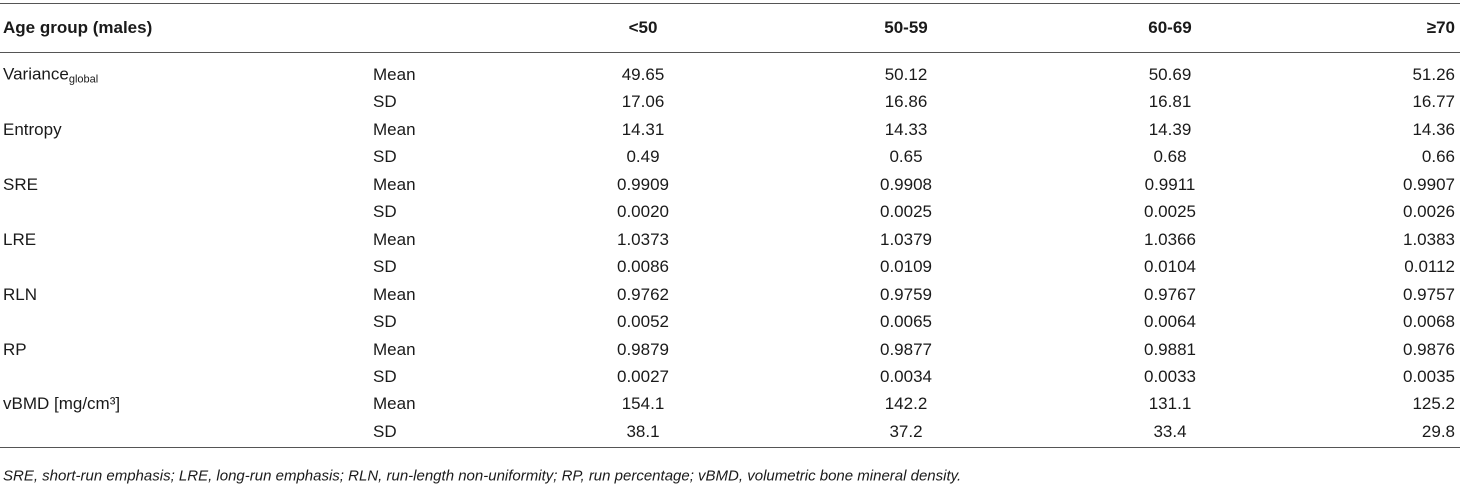 Image resolution: width=1460 pixels, height=487 pixels. What do you see at coordinates (1433, 74) in the screenshot?
I see `value-cell: 51.26` at bounding box center [1433, 74].